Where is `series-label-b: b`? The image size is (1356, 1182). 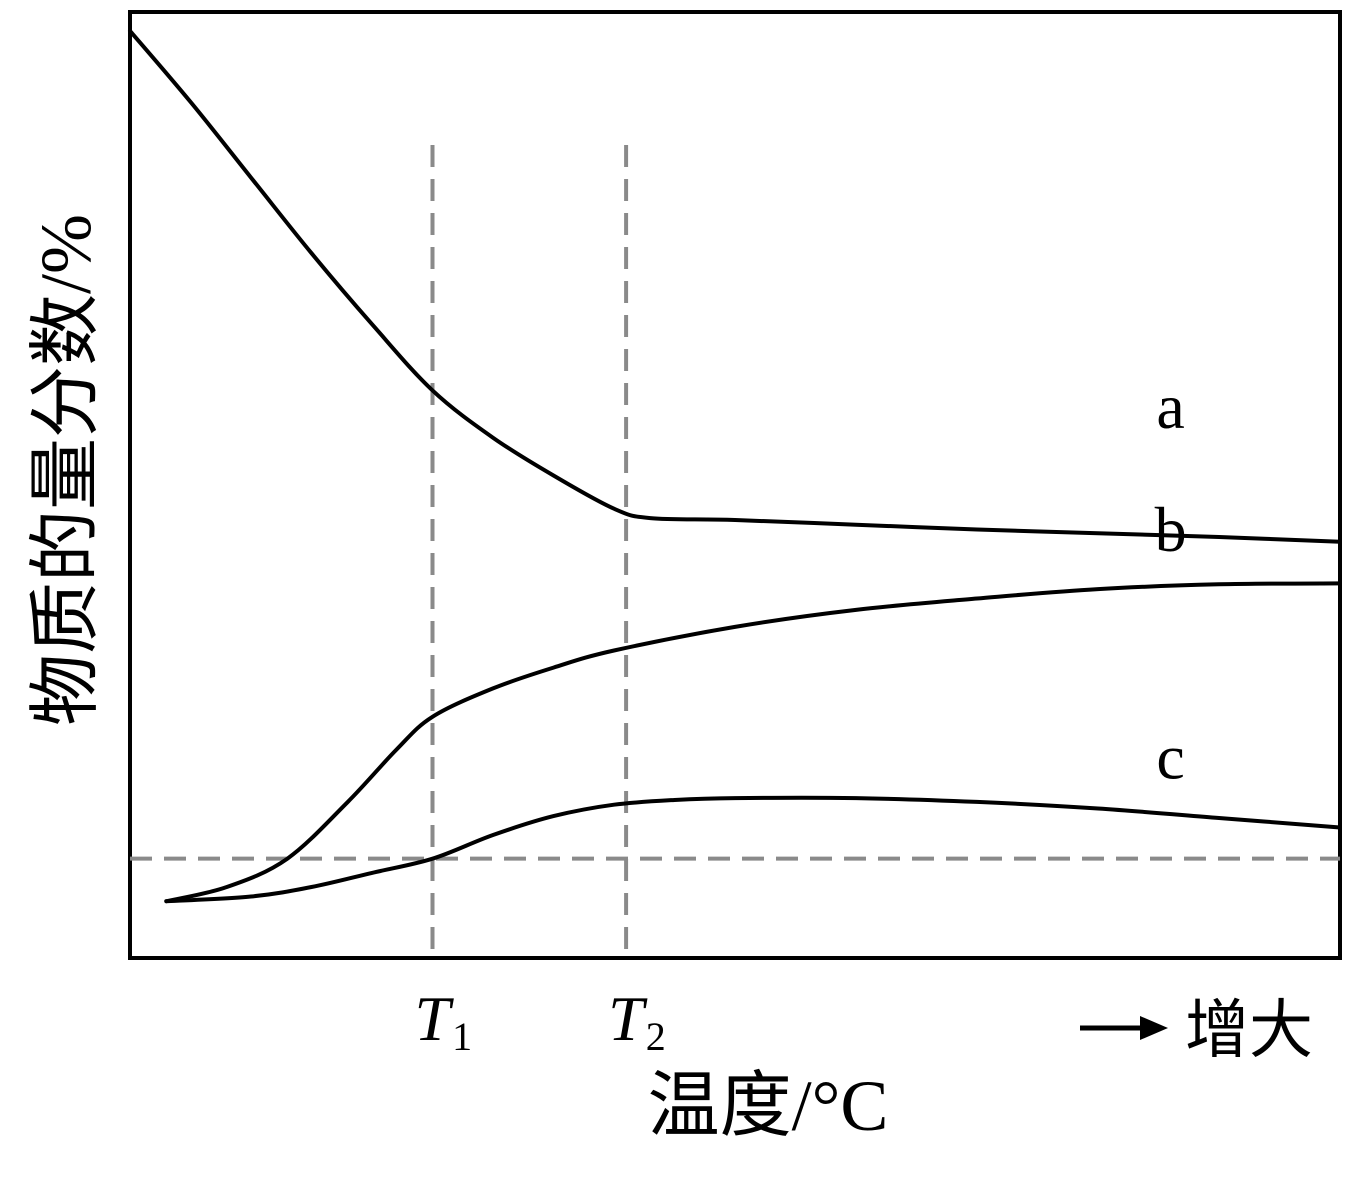
series-label-b: b is located at coordinates (1171, 529).